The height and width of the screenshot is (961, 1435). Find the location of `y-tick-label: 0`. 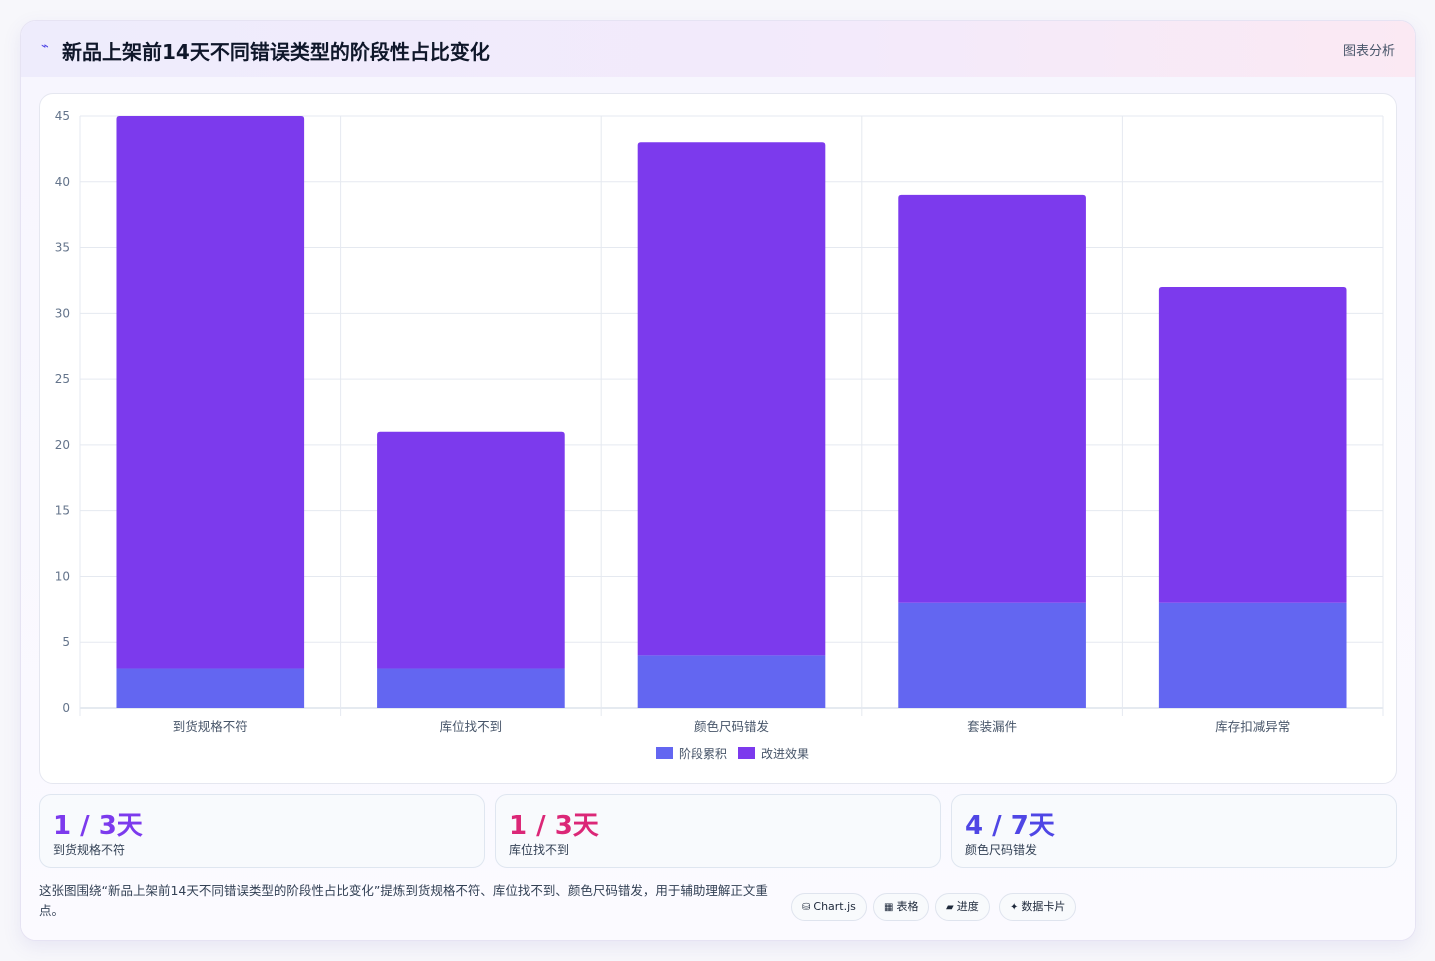

y-tick-label: 0 is located at coordinates (66, 708).